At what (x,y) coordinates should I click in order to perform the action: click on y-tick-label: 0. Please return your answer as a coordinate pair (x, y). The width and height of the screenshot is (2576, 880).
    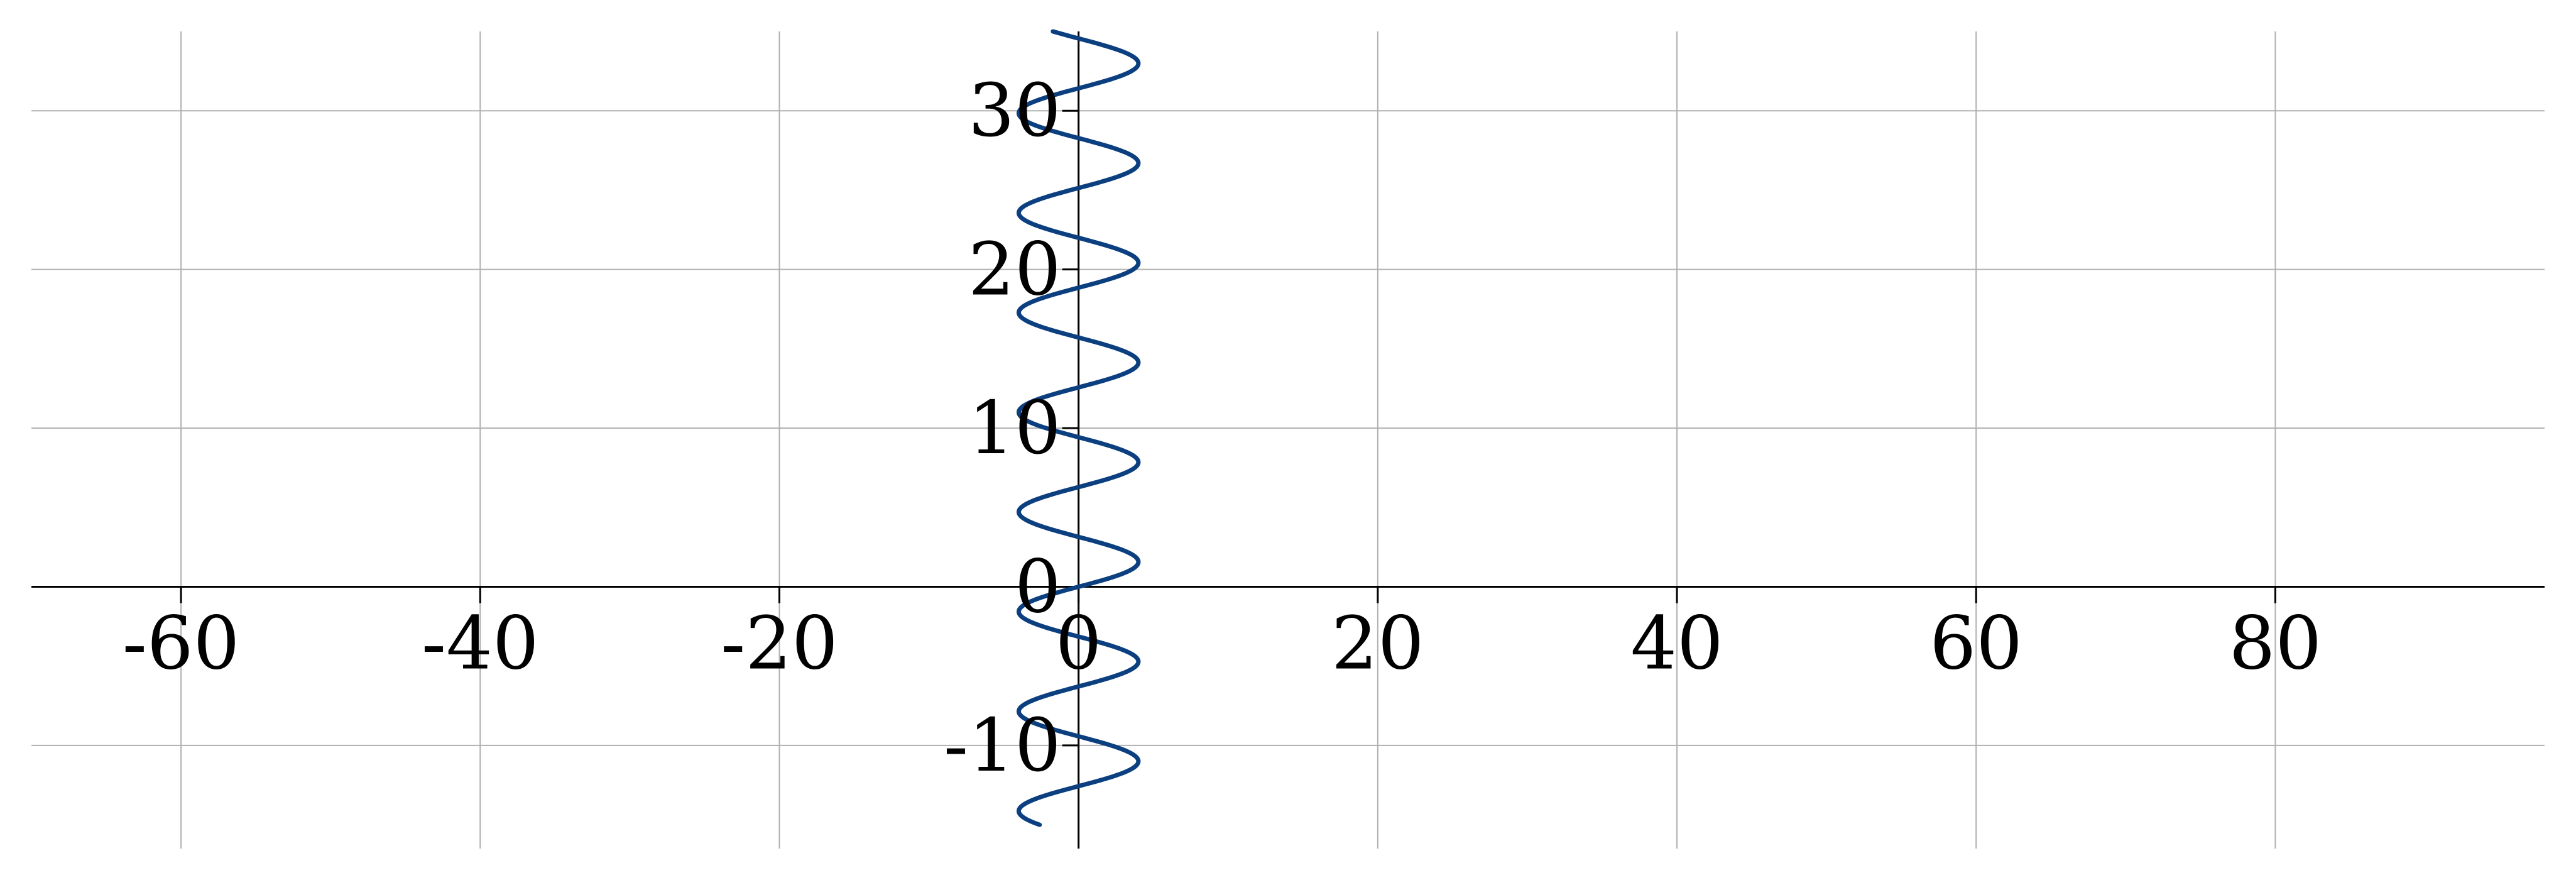
    Looking at the image, I should click on (1038, 586).